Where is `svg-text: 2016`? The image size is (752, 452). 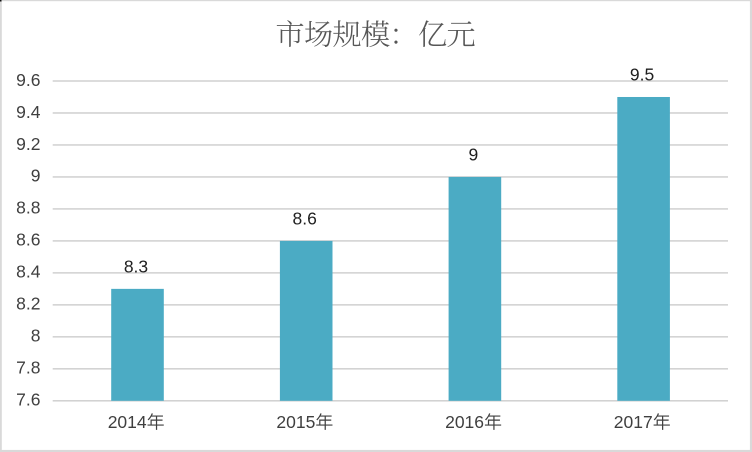
svg-text: 2016 is located at coordinates (464, 422).